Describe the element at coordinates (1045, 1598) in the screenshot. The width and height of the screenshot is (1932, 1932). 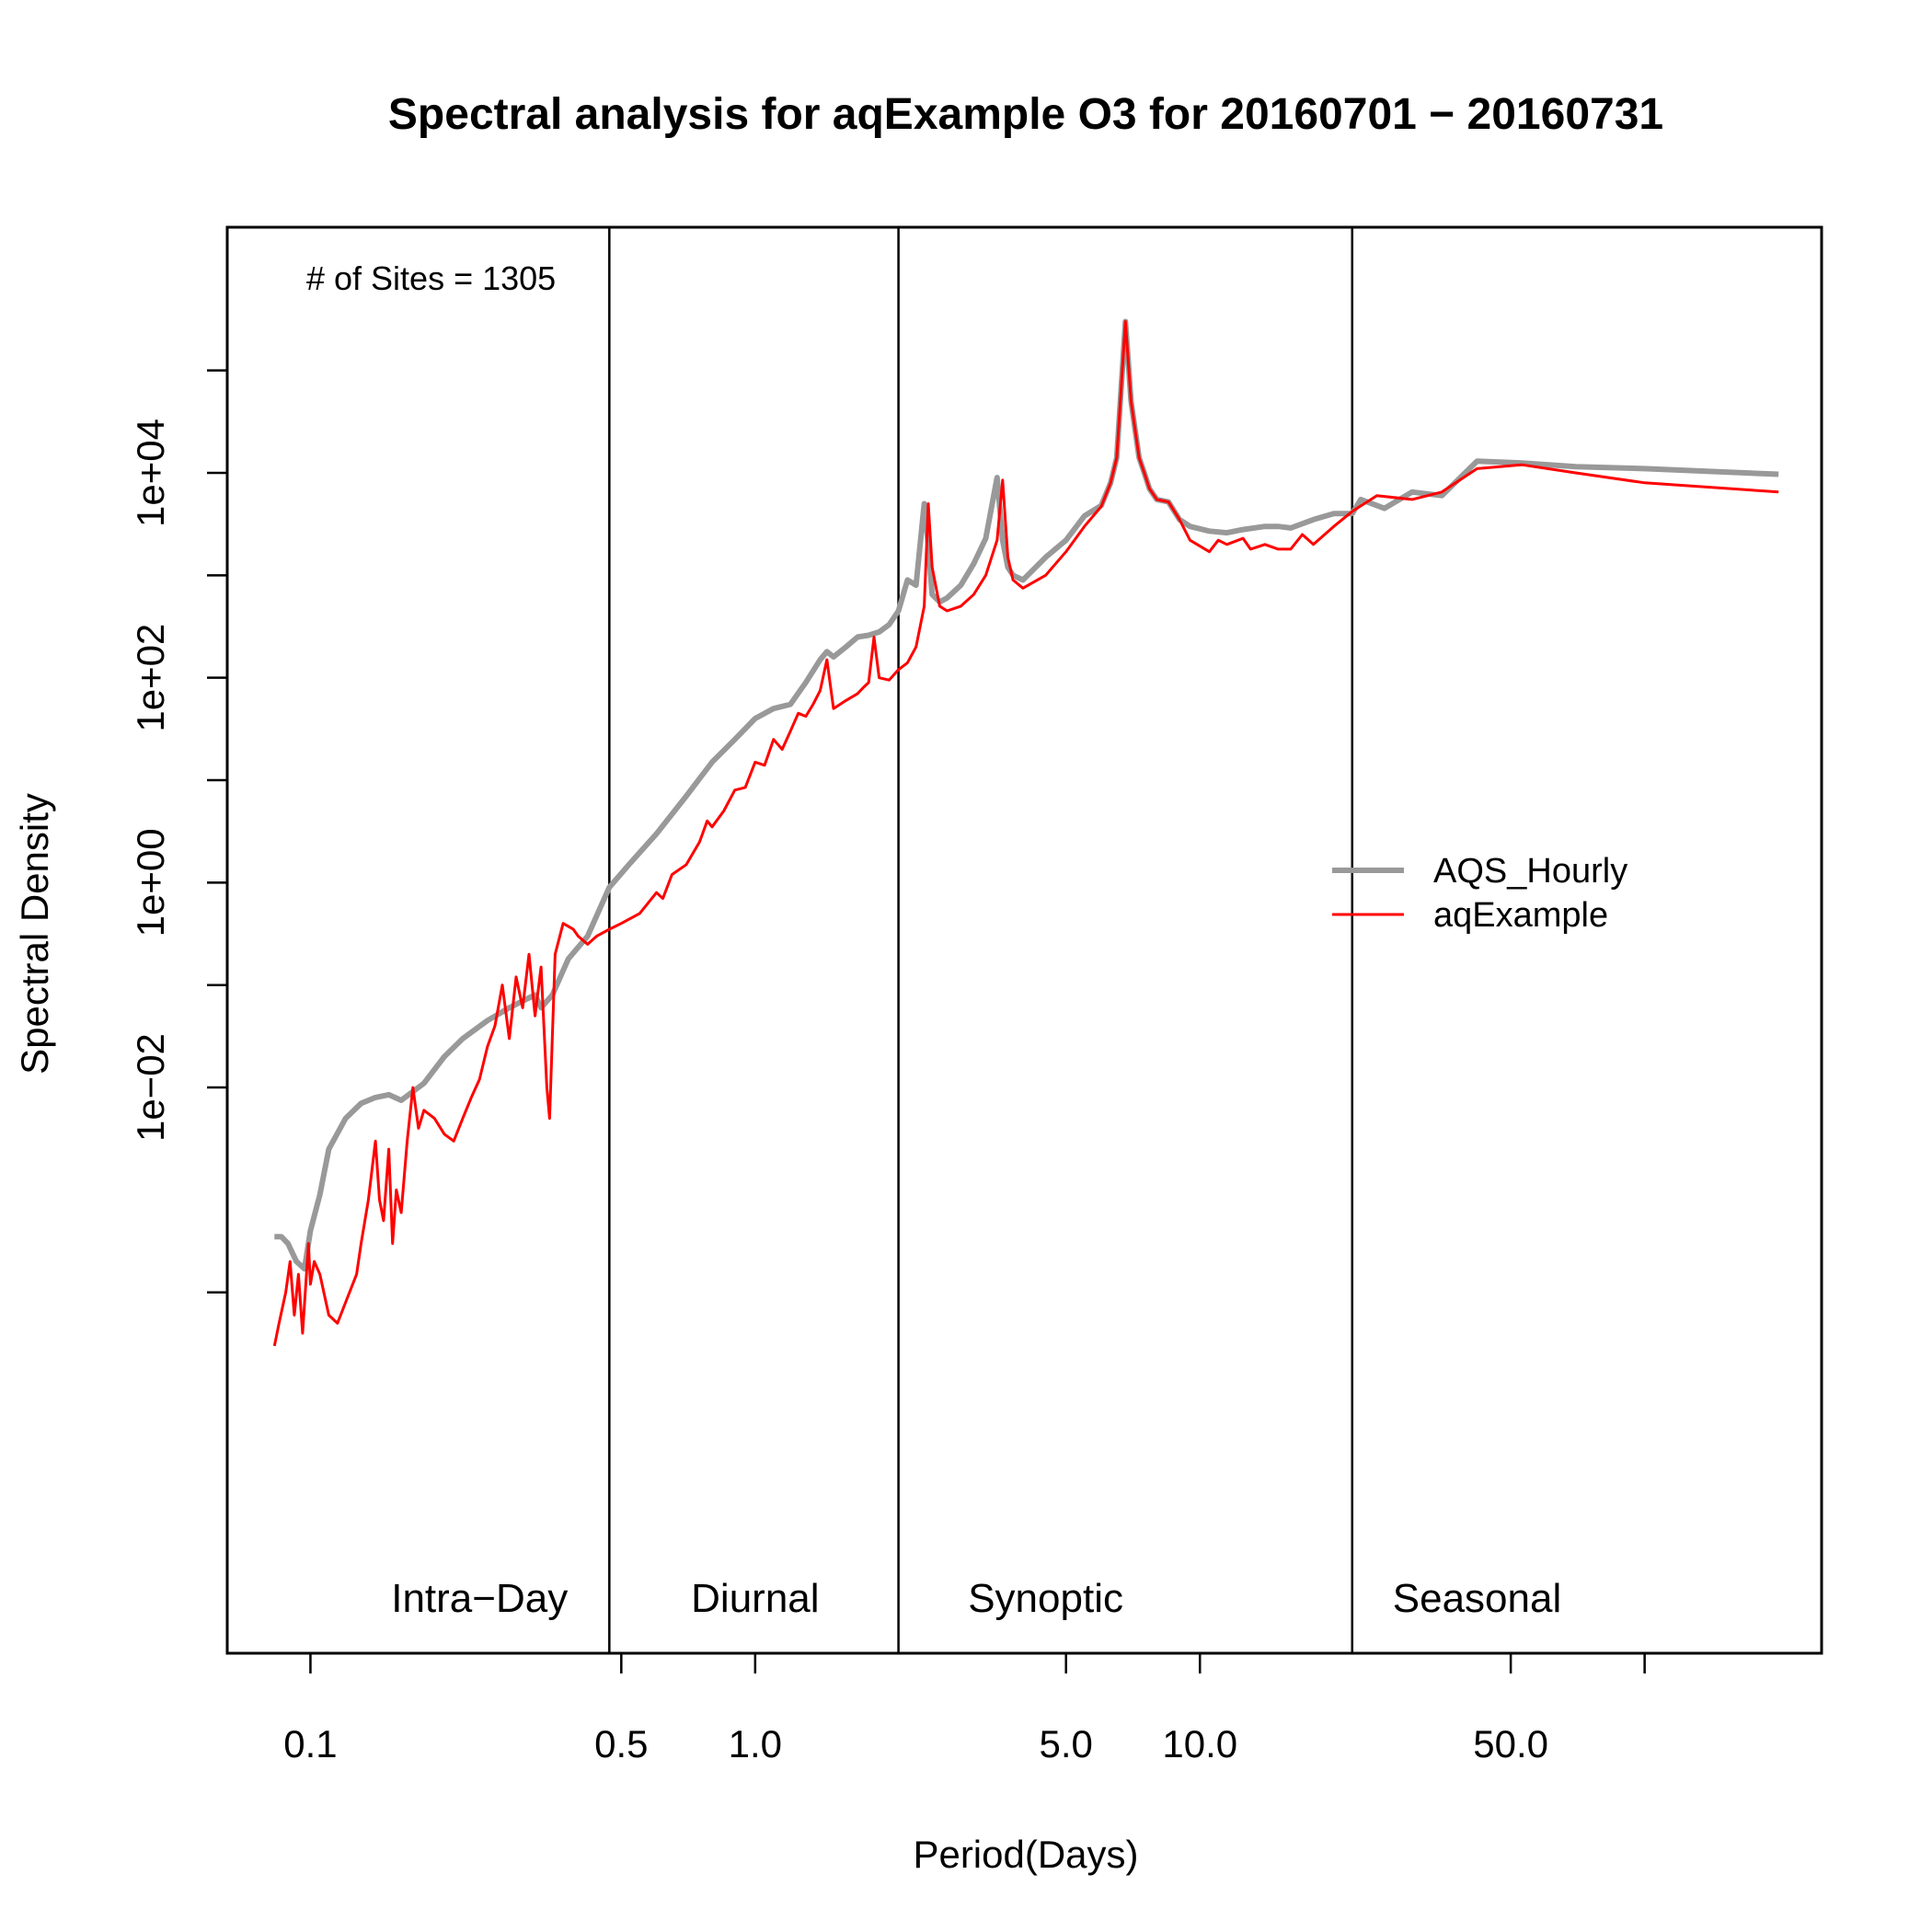
I see `region-label-3: Synoptic` at that location.